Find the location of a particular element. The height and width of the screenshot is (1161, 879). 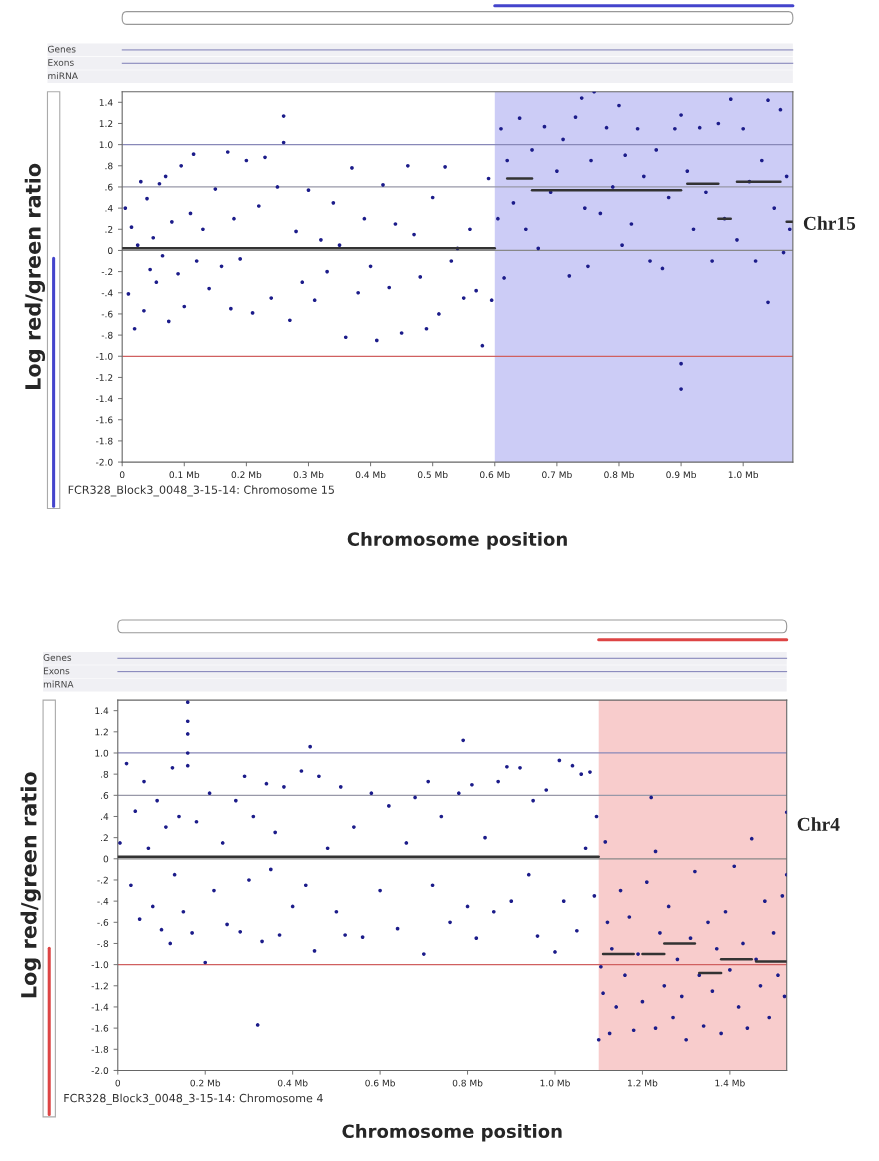

x-tick-label: 0.3 Mb is located at coordinates (308, 475).